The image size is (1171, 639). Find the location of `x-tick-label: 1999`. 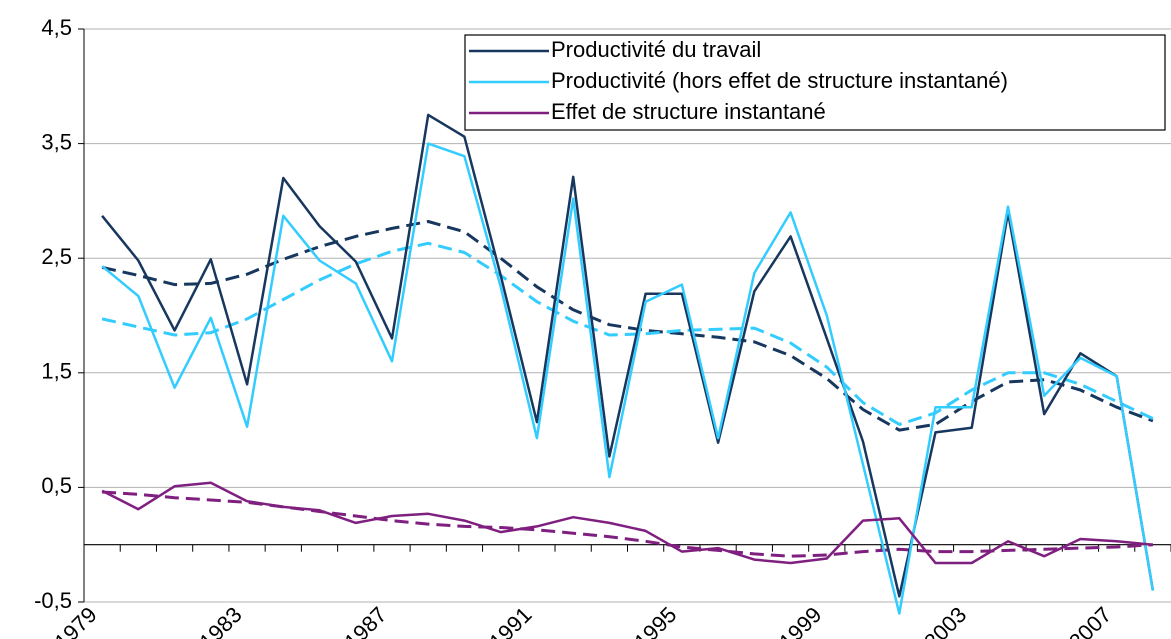

x-tick-label: 1999 is located at coordinates (800, 620).